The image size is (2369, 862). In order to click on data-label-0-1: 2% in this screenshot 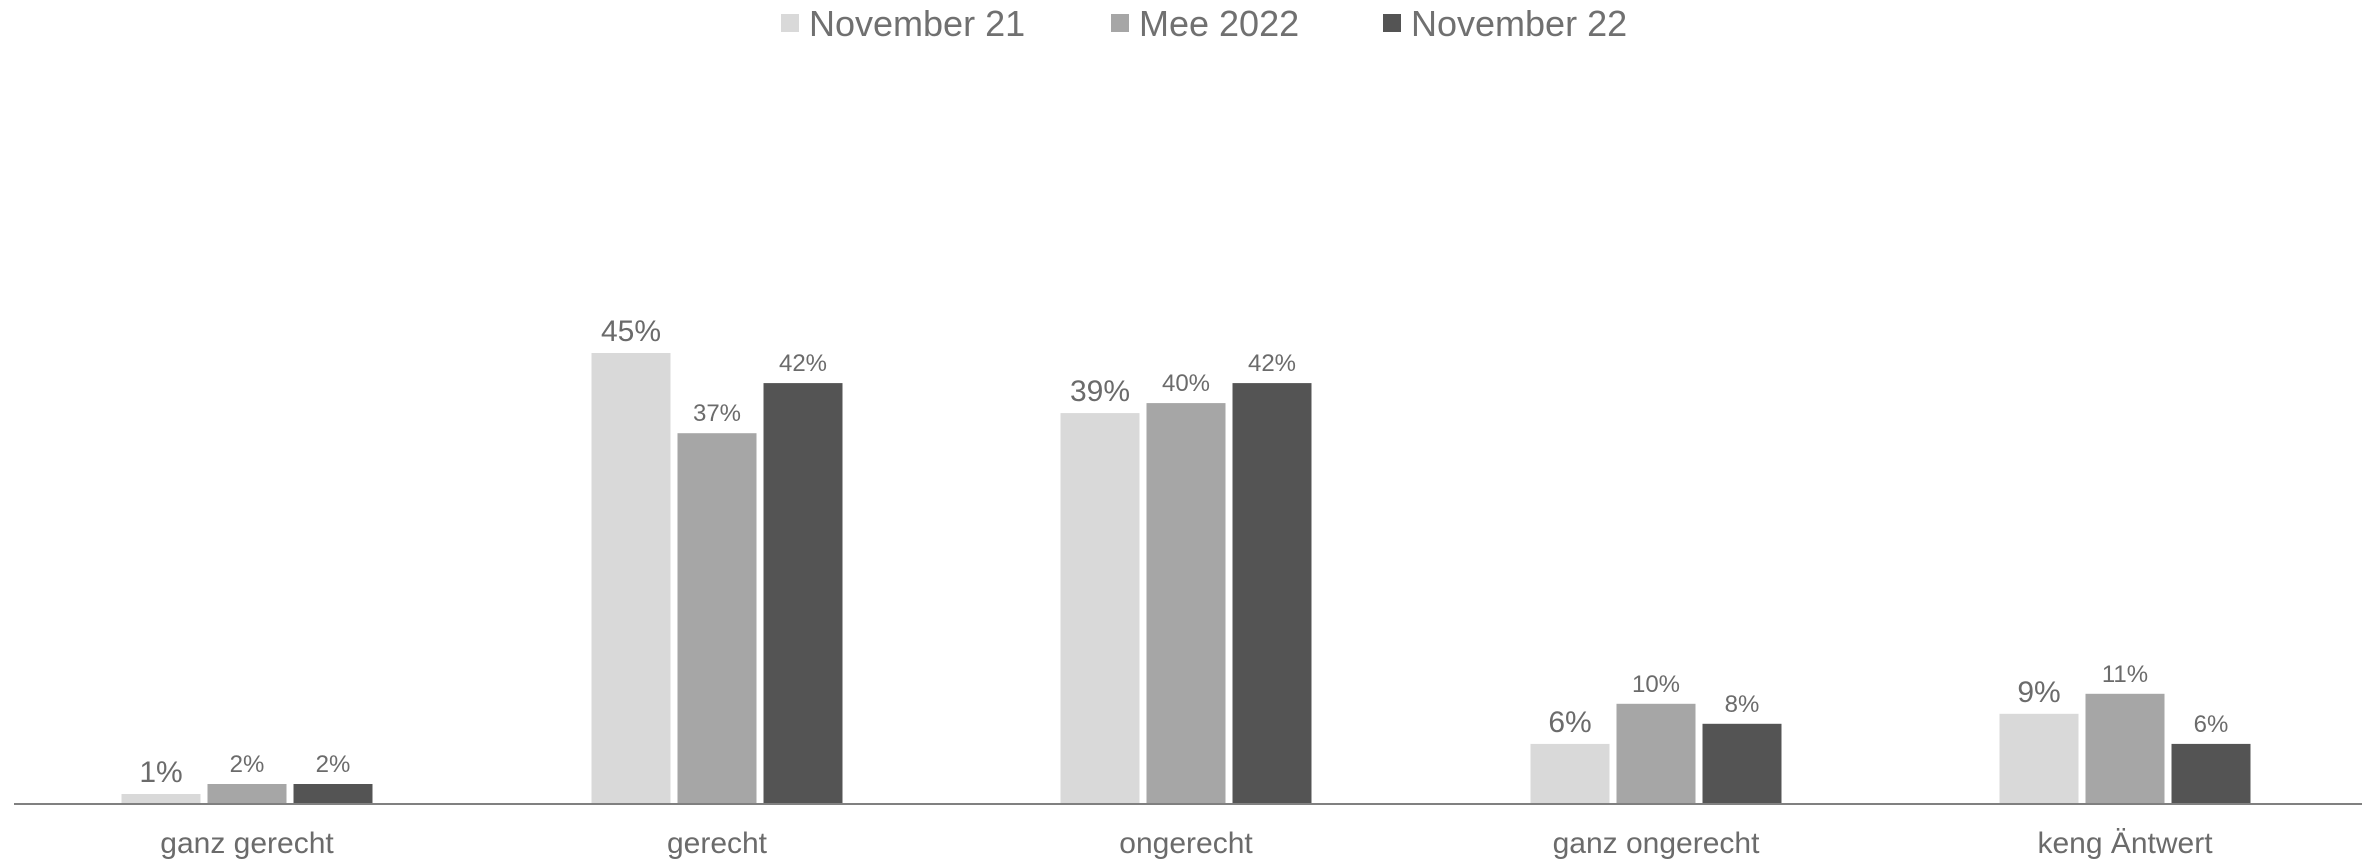, I will do `click(247, 764)`.